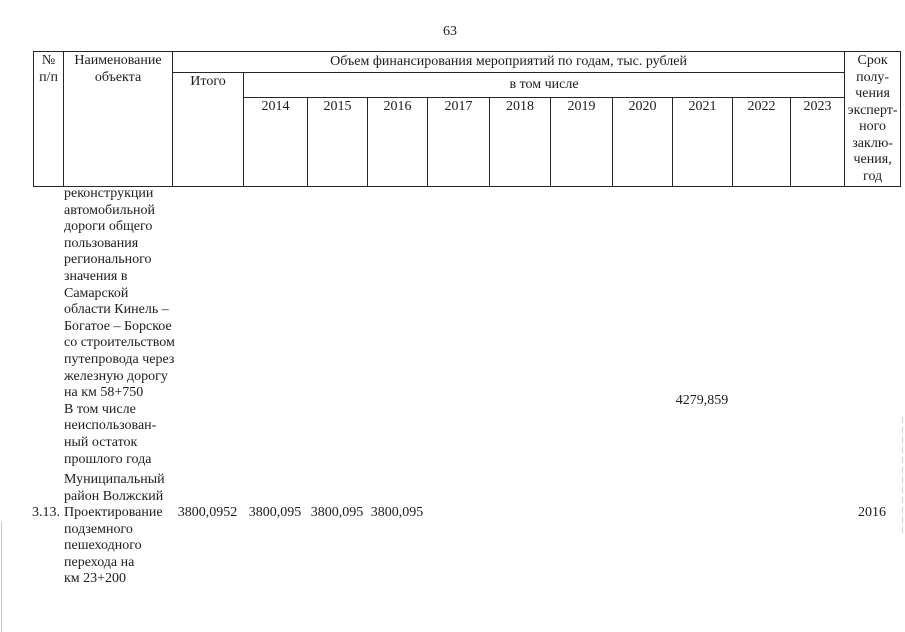  Describe the element at coordinates (642, 142) in the screenshot. I see `header-cell-year-2020: 2020` at that location.